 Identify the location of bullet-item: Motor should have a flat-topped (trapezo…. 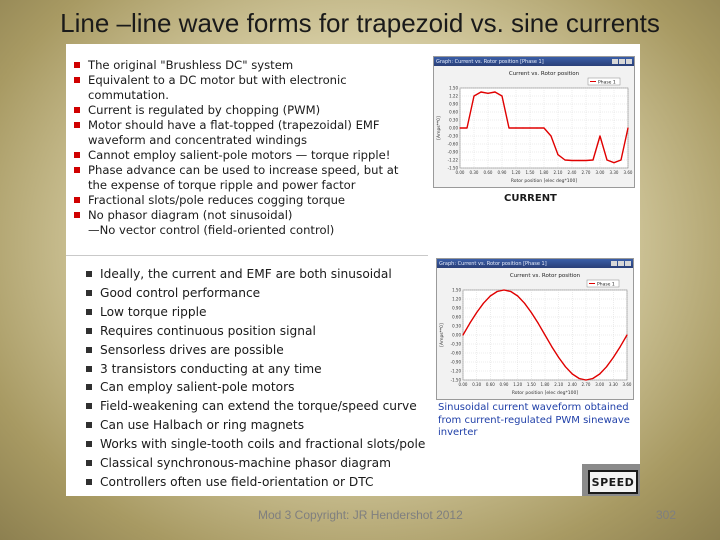
(244, 133).